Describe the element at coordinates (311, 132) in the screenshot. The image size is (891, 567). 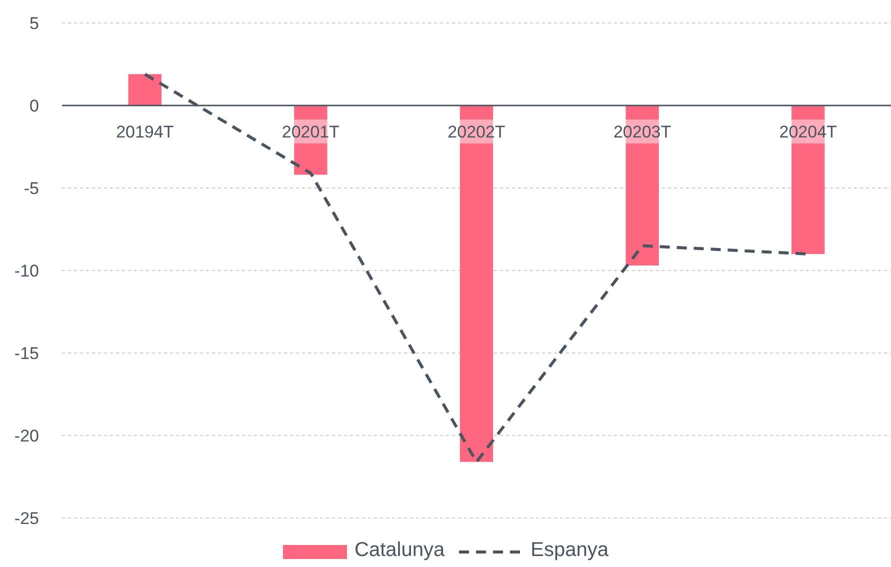
I see `x-tick-label: 20201T` at that location.